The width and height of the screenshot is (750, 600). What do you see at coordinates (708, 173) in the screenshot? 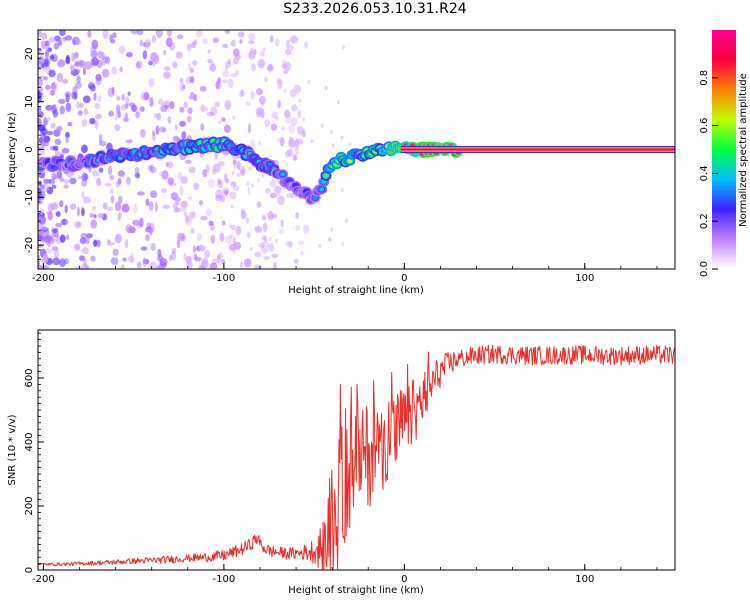
I see `colorbar-ticks: 0.0 0.2 0.4 0.6 0.8` at bounding box center [708, 173].